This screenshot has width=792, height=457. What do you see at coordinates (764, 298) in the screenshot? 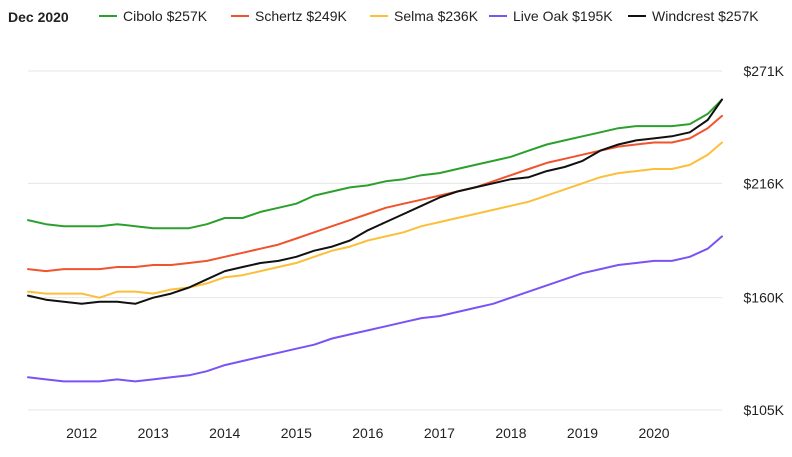
I see `y-tick-label: $160K` at bounding box center [764, 298].